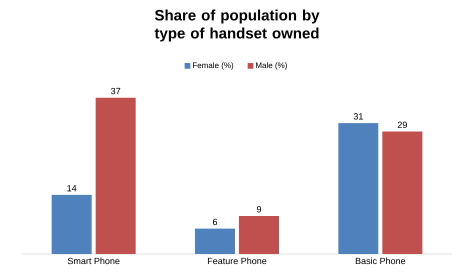 Image resolution: width=474 pixels, height=276 pixels. I want to click on x-tick-label: Smart Phone, so click(94, 261).